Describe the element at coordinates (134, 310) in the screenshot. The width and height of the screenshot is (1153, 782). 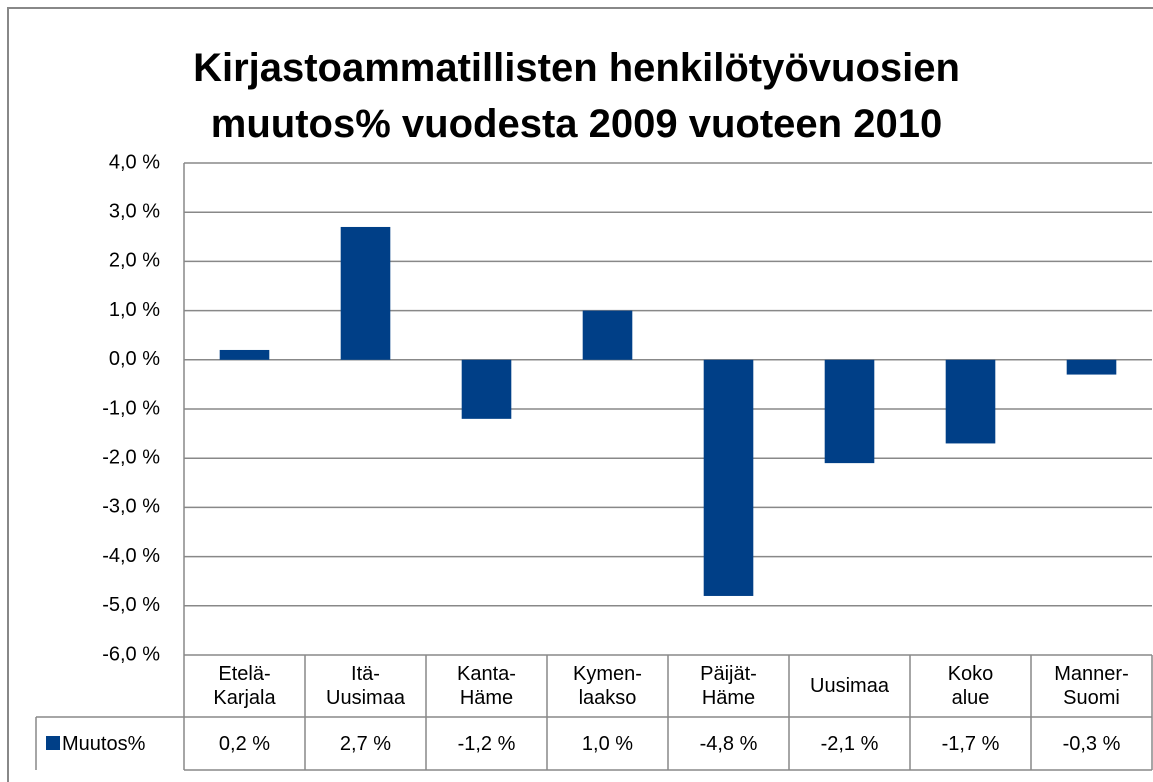
I see `y-tick-label: 1,0 %` at that location.